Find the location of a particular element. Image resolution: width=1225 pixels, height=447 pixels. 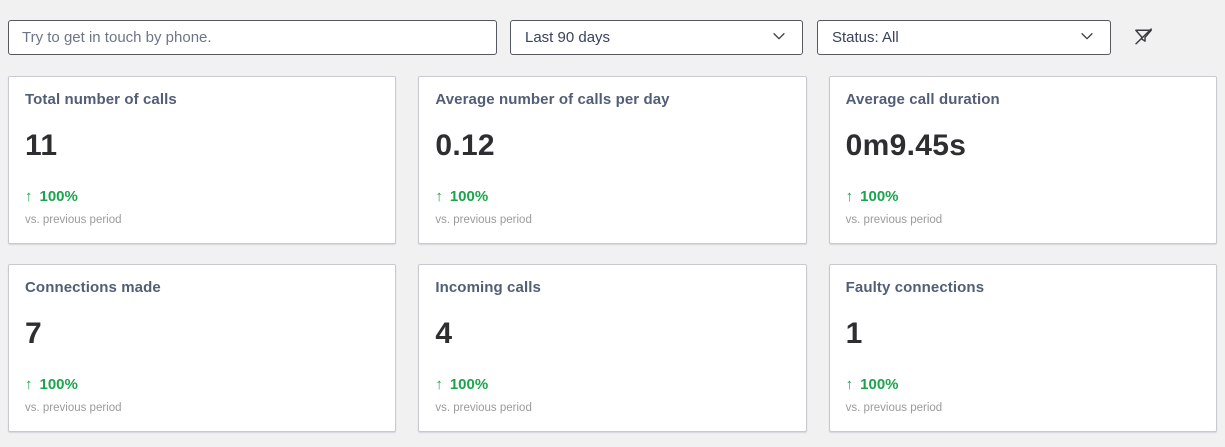

card-value: 1 is located at coordinates (854, 333).